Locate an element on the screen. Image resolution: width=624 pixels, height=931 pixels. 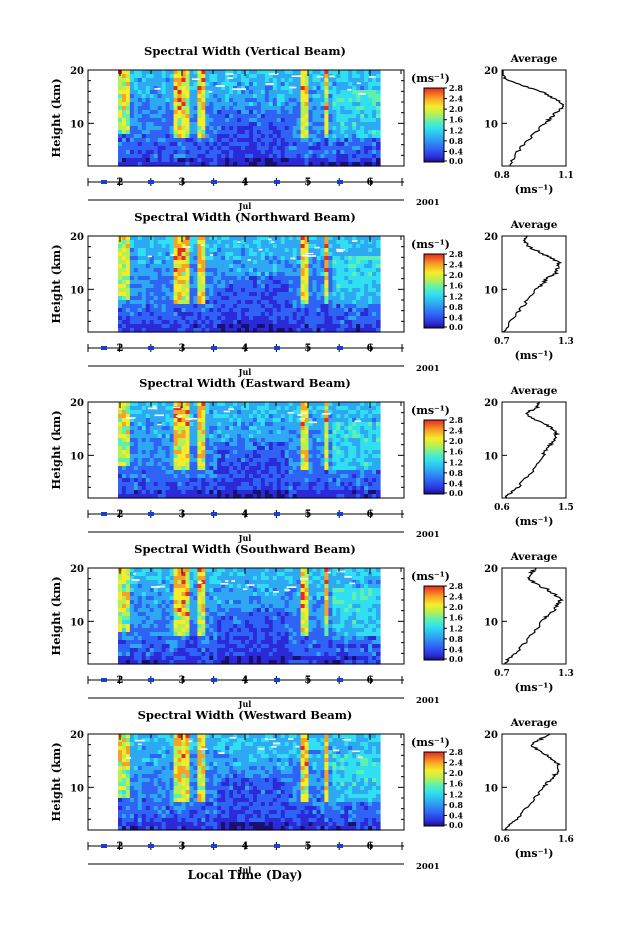
profile-x-tick-label: 1.1 is located at coordinates (566, 176).